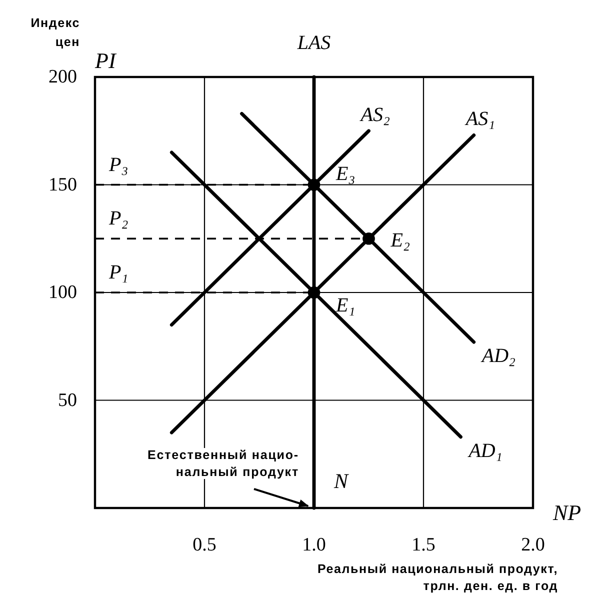 Image resolution: width=596 pixels, height=600 pixels. Describe the element at coordinates (118, 273) in the screenshot. I see `series-label: P₁` at that location.